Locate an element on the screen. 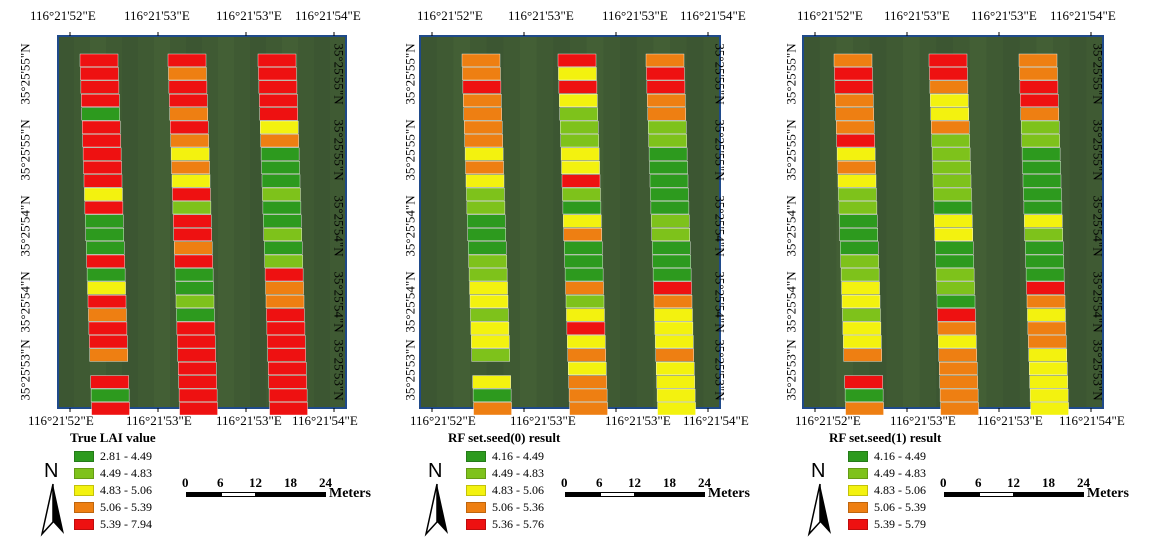 This screenshot has width=1157, height=559. north-label: N is located at coordinates (818, 471).